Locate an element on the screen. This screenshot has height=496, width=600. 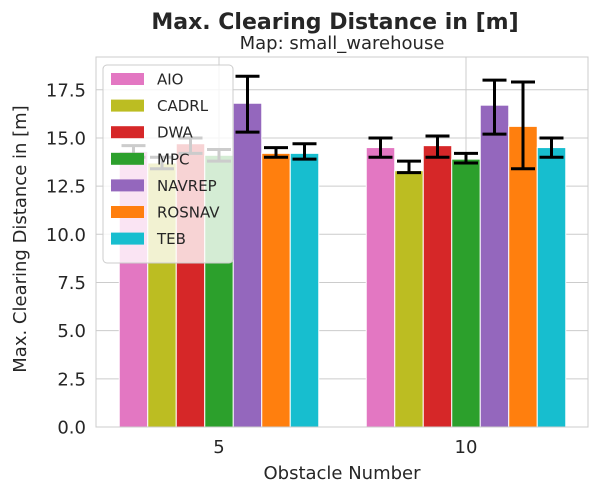
legend-label-navrep: NAVREP is located at coordinates (187, 186).